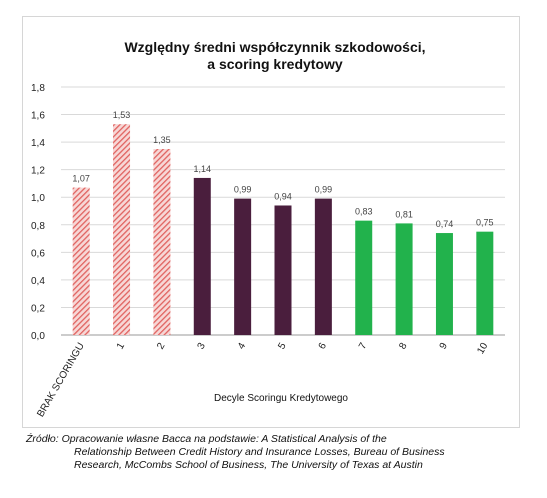  What do you see at coordinates (202, 346) in the screenshot?
I see `x-tick-label: 3` at bounding box center [202, 346].